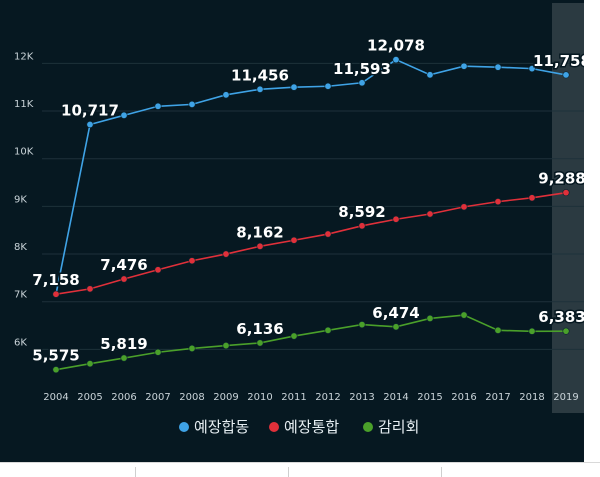  What do you see at coordinates (89, 397) in the screenshot?
I see `x-tick-label: 2005` at bounding box center [89, 397].